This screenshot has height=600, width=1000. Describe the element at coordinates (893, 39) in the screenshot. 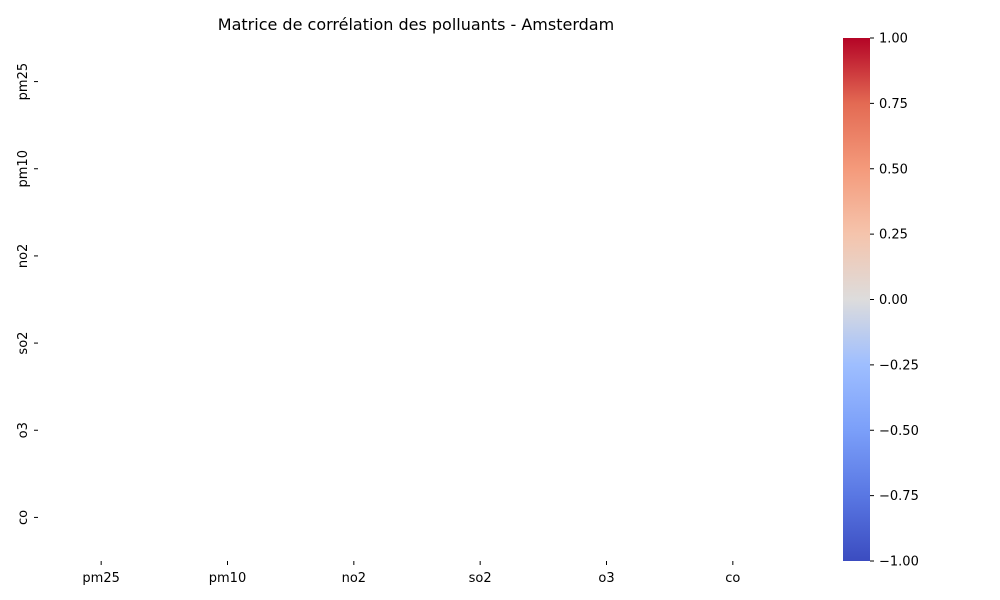

I see `colorbar-tick-label: 1.00` at that location.